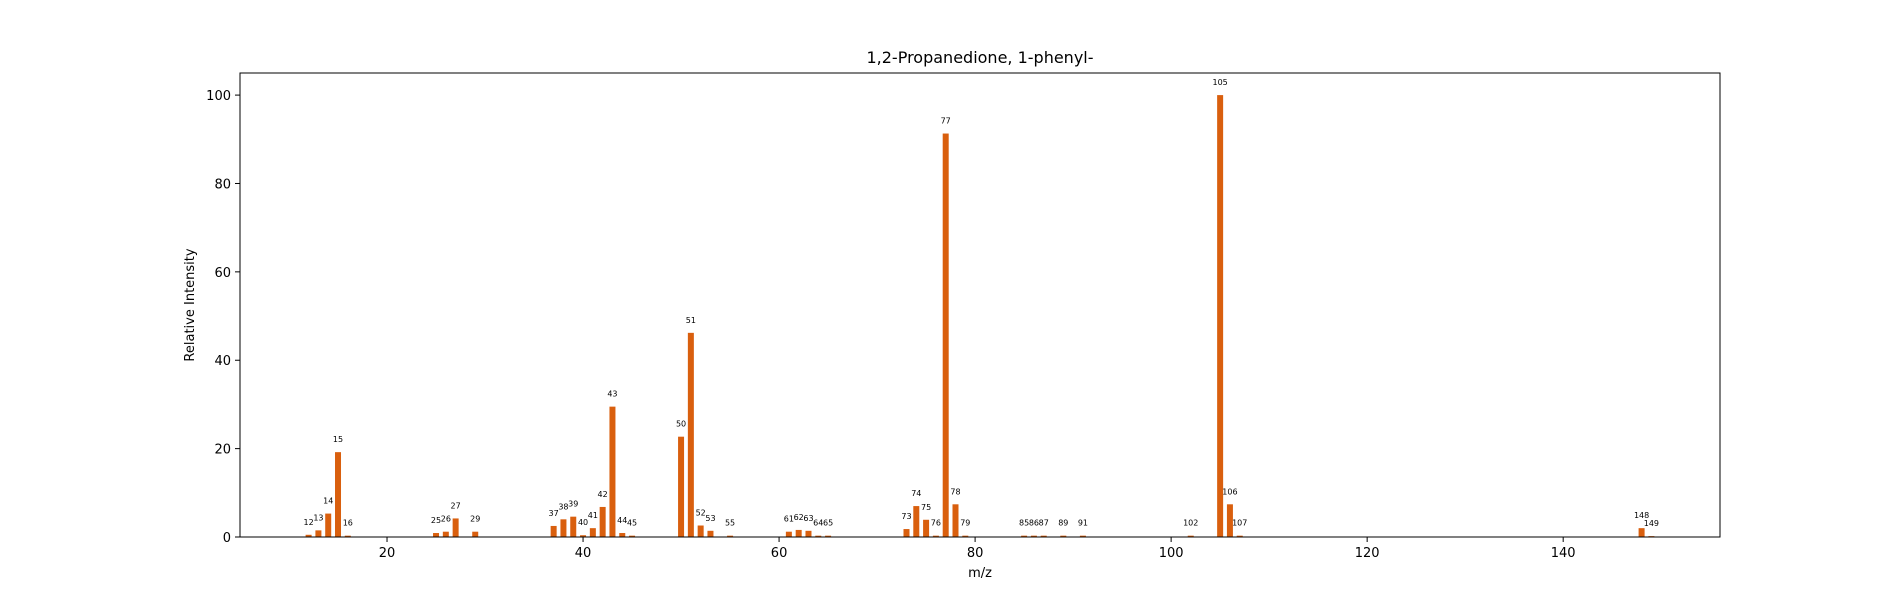  I want to click on x-tick-label: 80, so click(975, 553).